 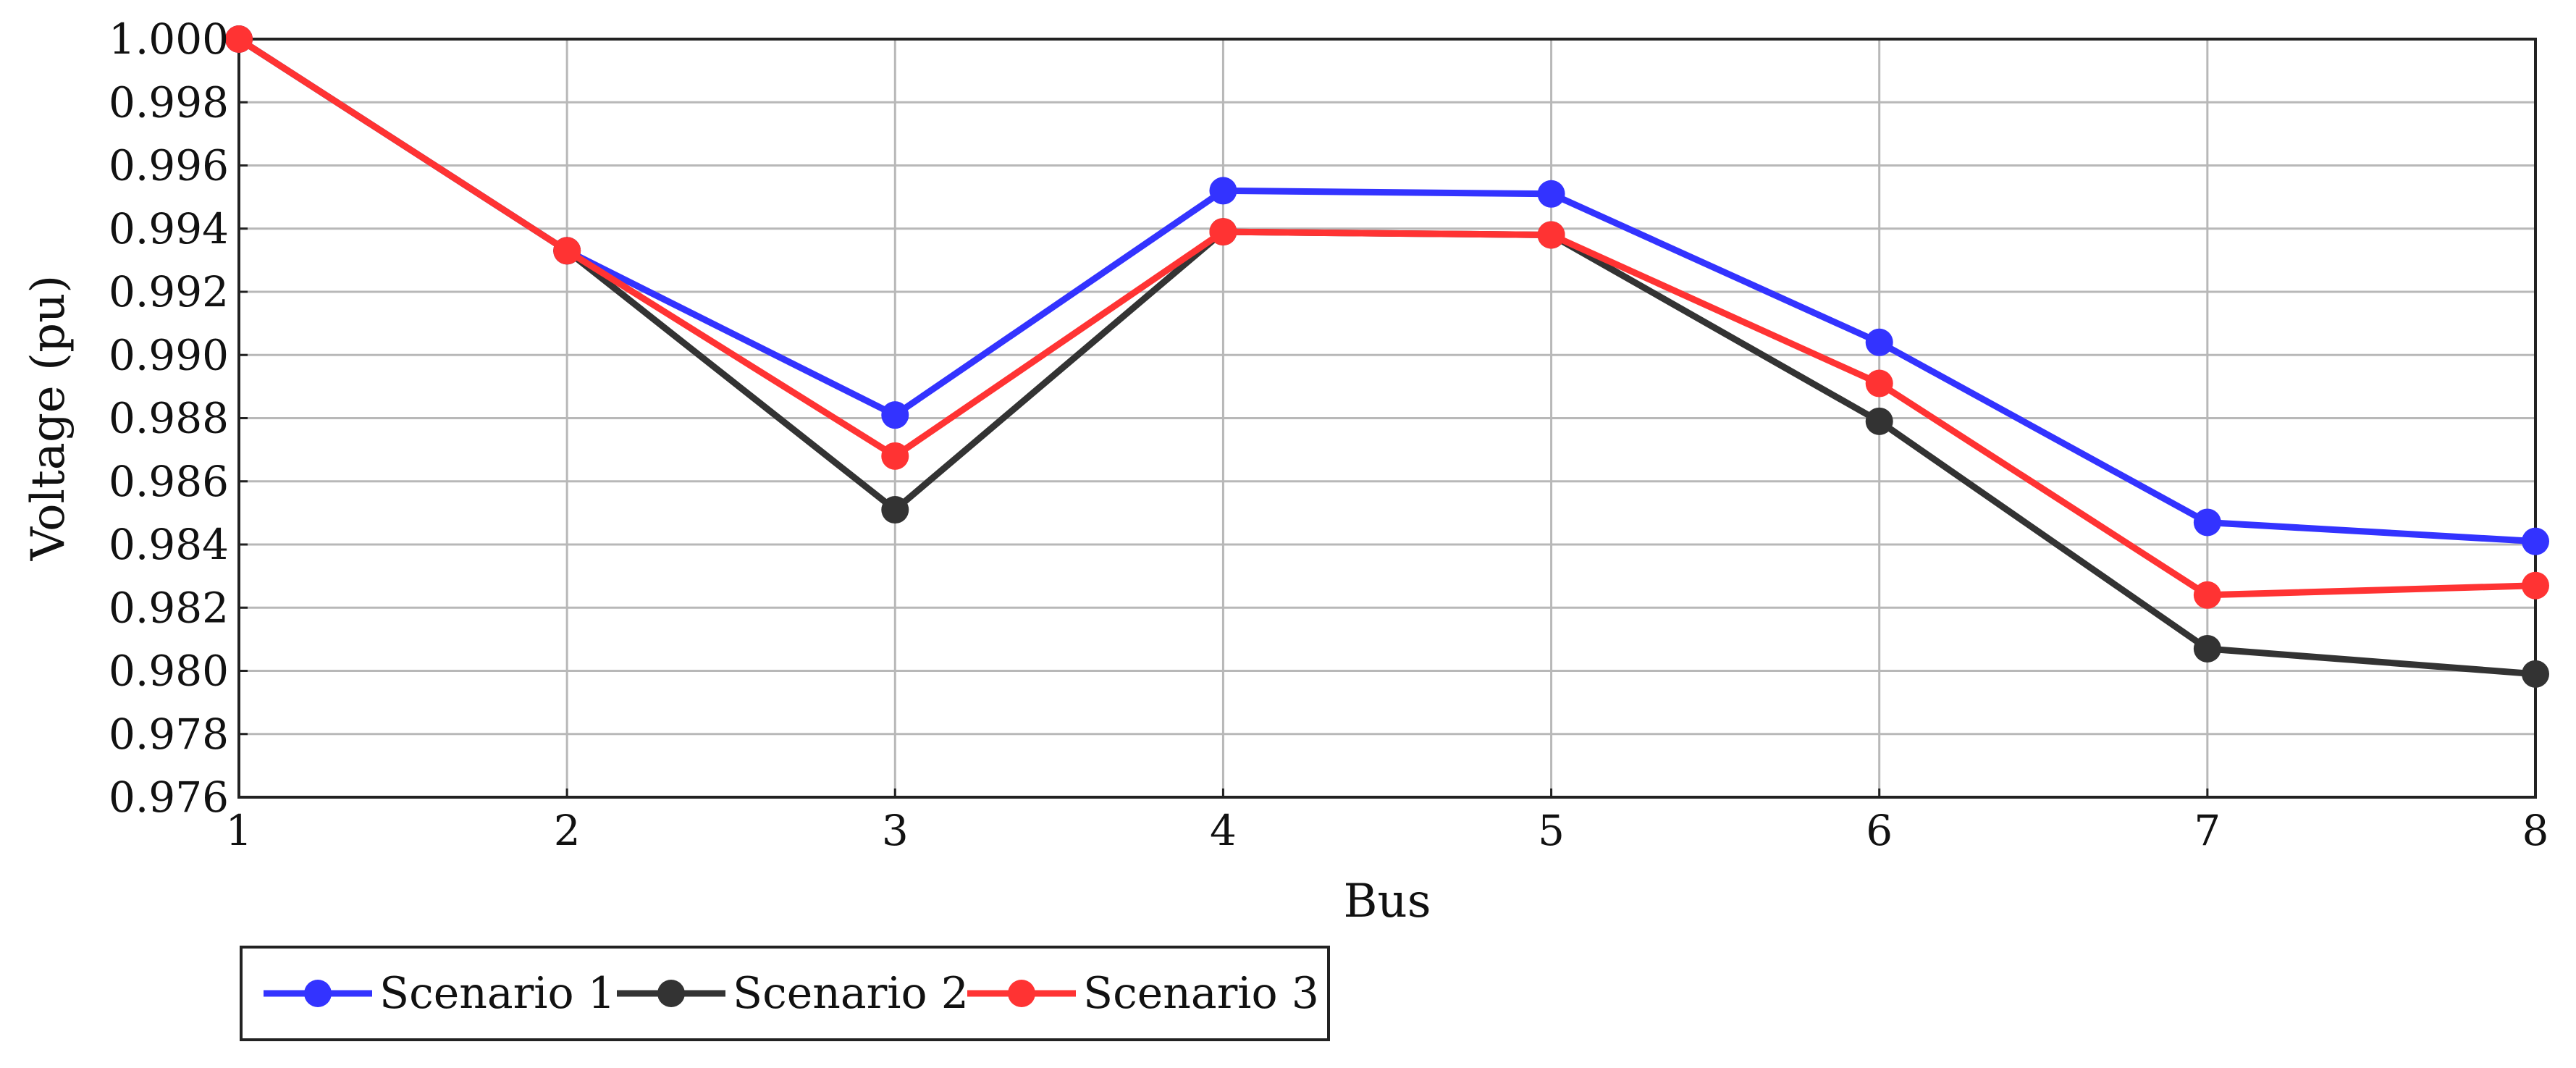 What do you see at coordinates (1551, 831) in the screenshot?
I see `x-tick-label: 5` at bounding box center [1551, 831].